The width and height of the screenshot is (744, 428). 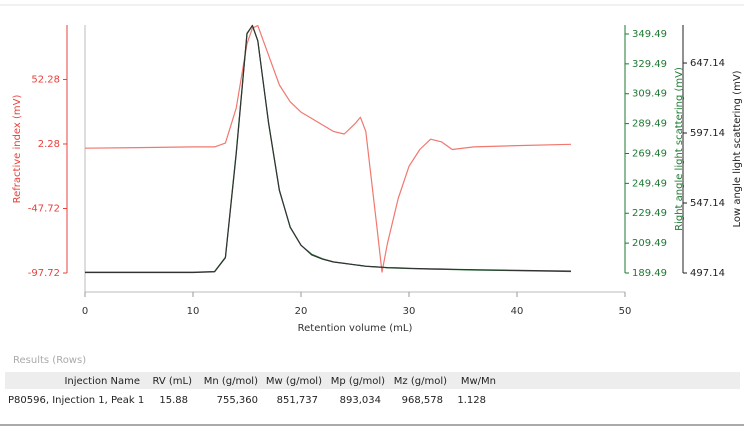 What do you see at coordinates (422, 400) in the screenshot?
I see `table-cell: 968,578` at bounding box center [422, 400].